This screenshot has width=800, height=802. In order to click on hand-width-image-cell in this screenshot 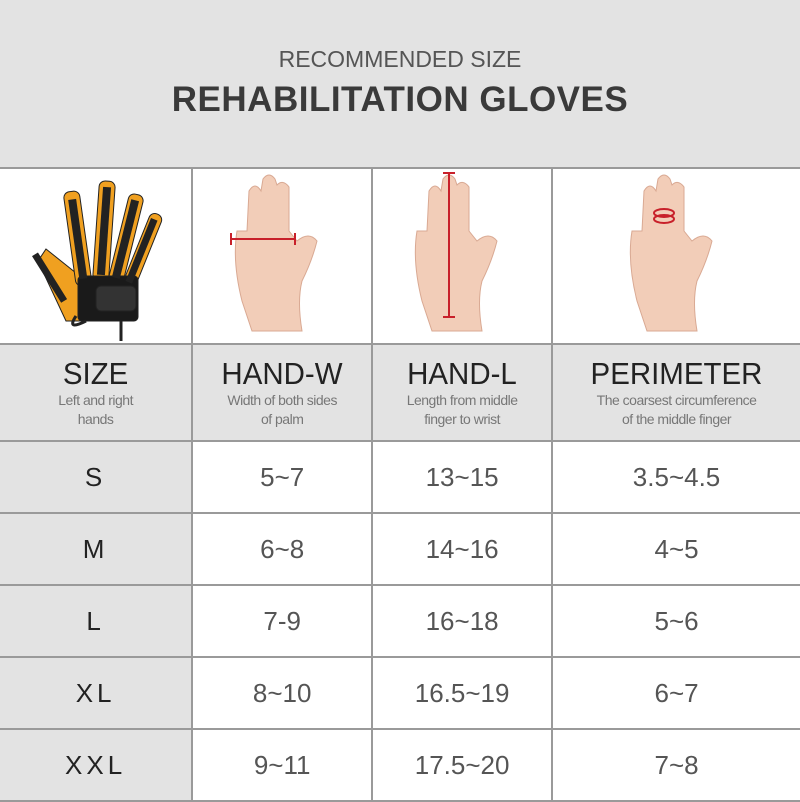, I will do `click(282, 256)`.